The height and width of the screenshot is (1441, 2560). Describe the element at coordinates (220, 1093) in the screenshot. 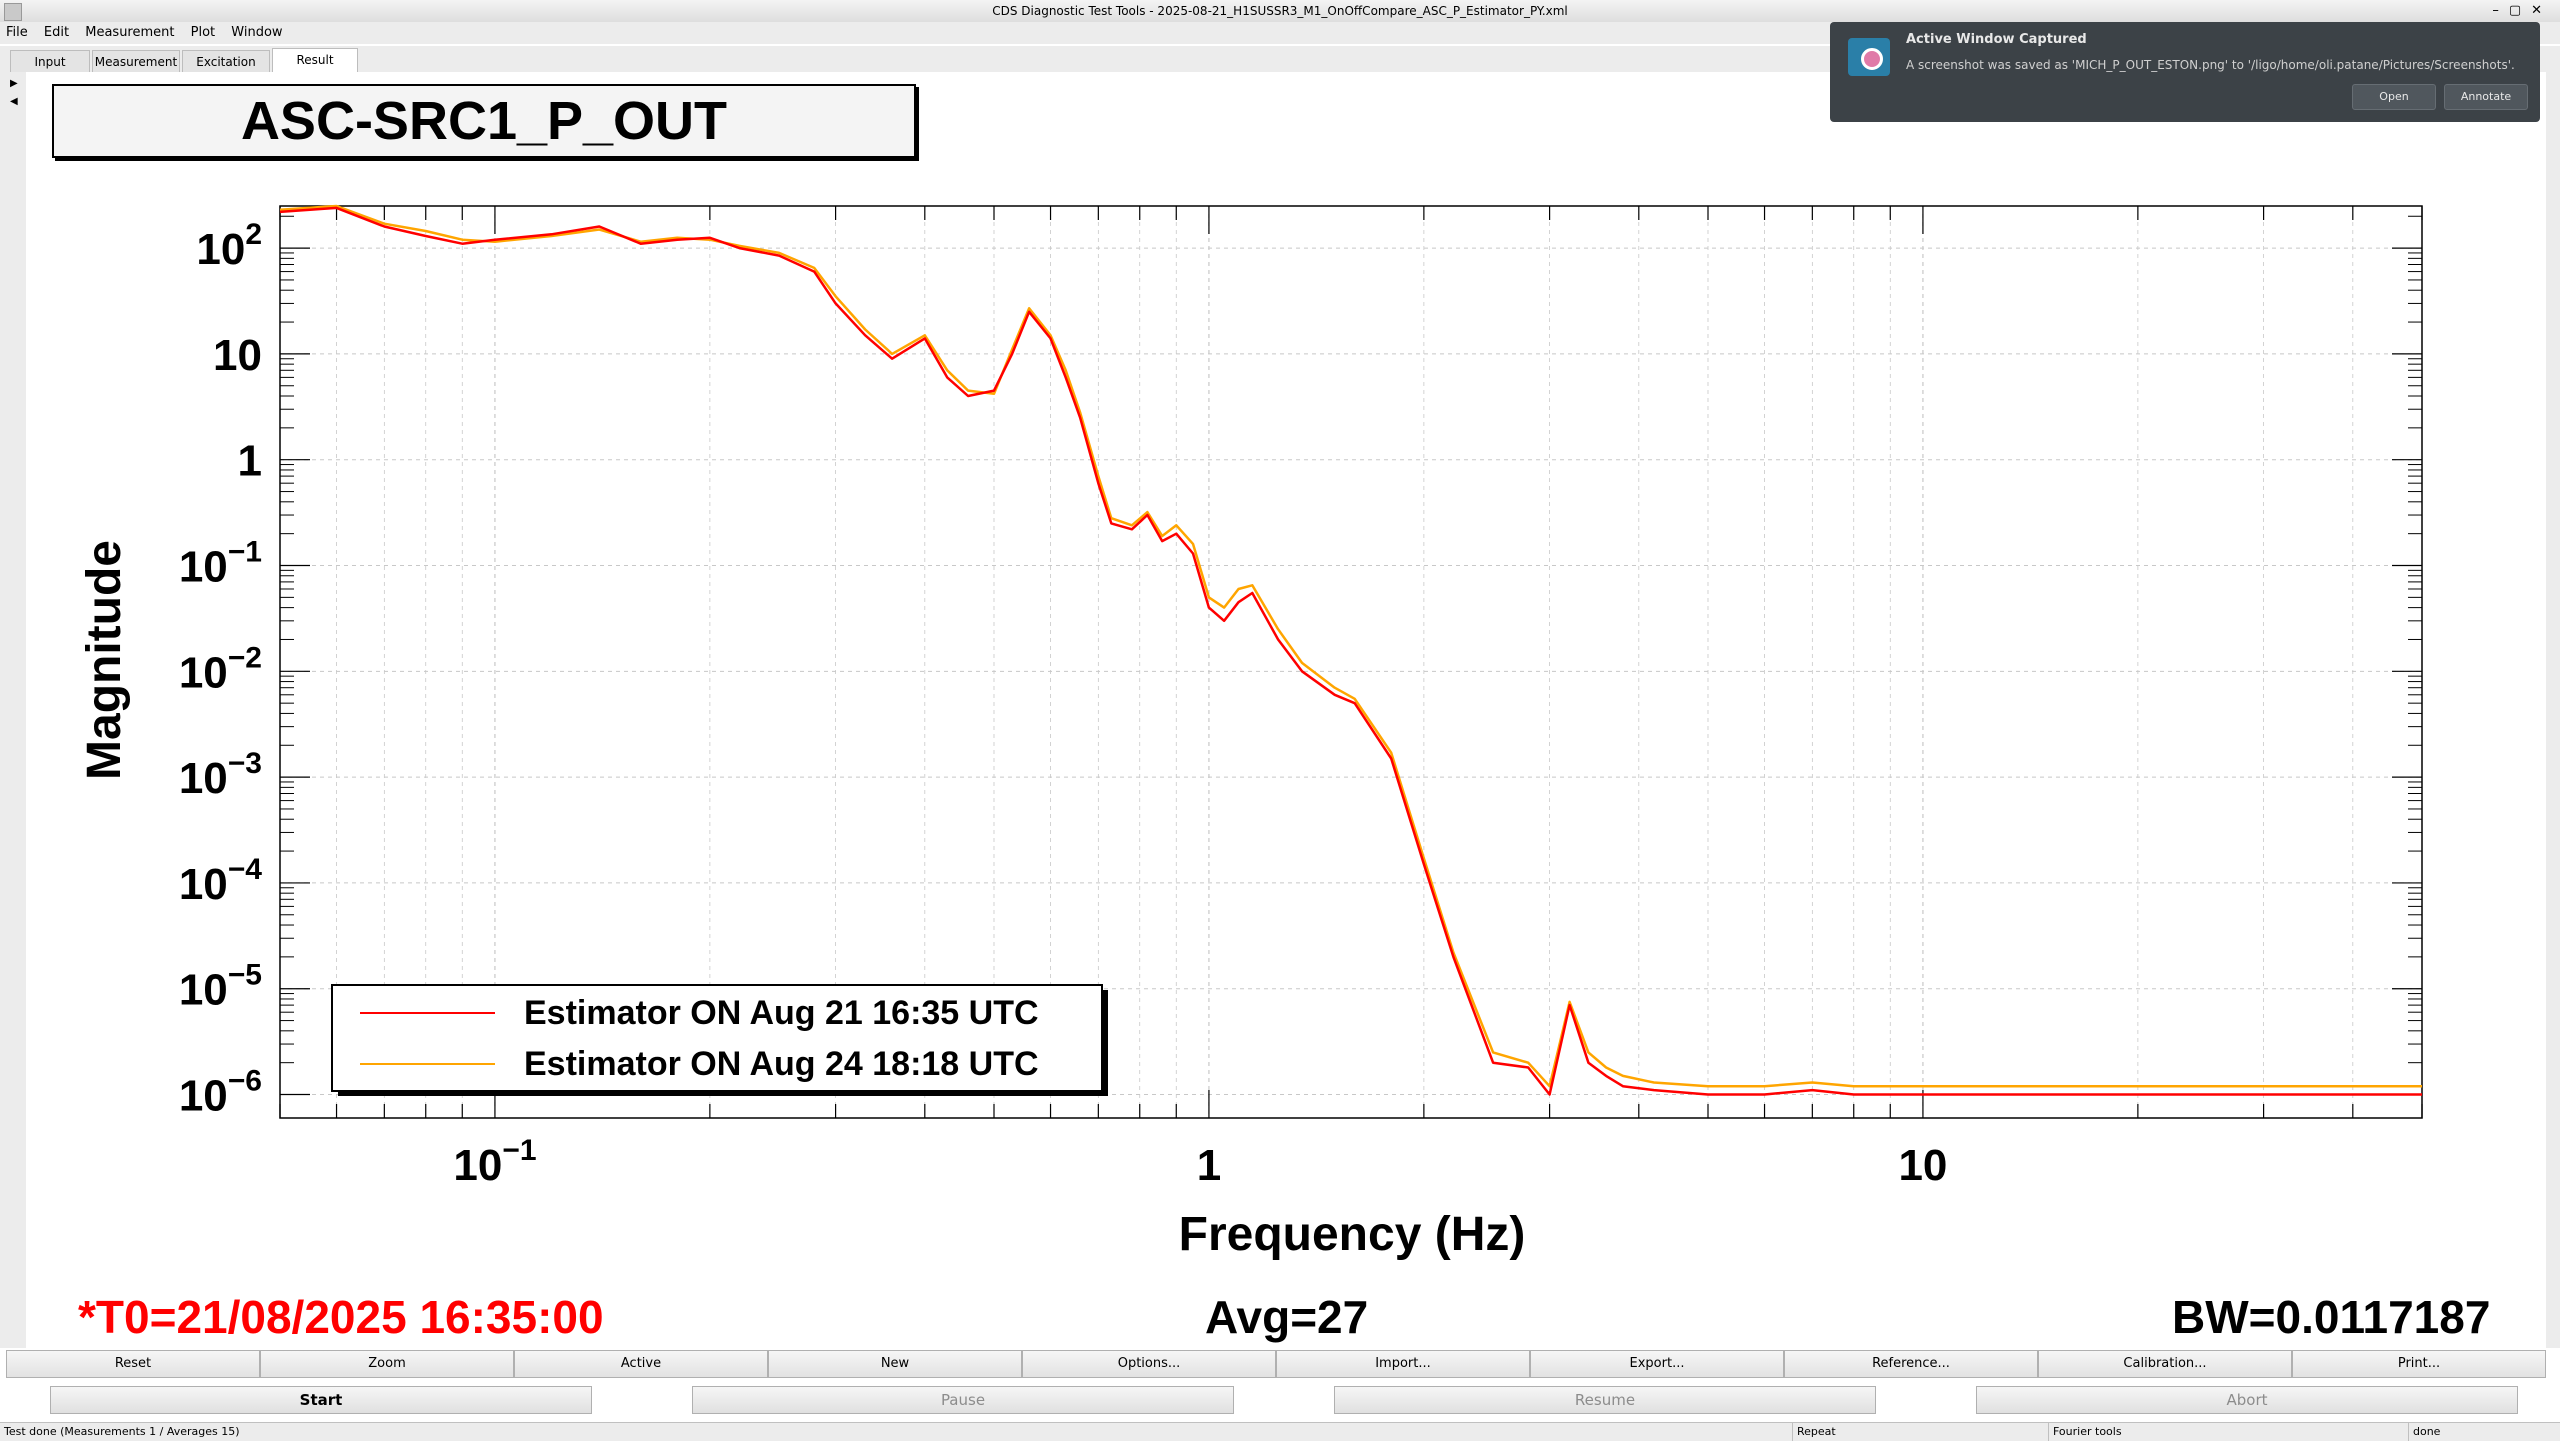

I see `y-tick-label: 10⁻⁶` at that location.